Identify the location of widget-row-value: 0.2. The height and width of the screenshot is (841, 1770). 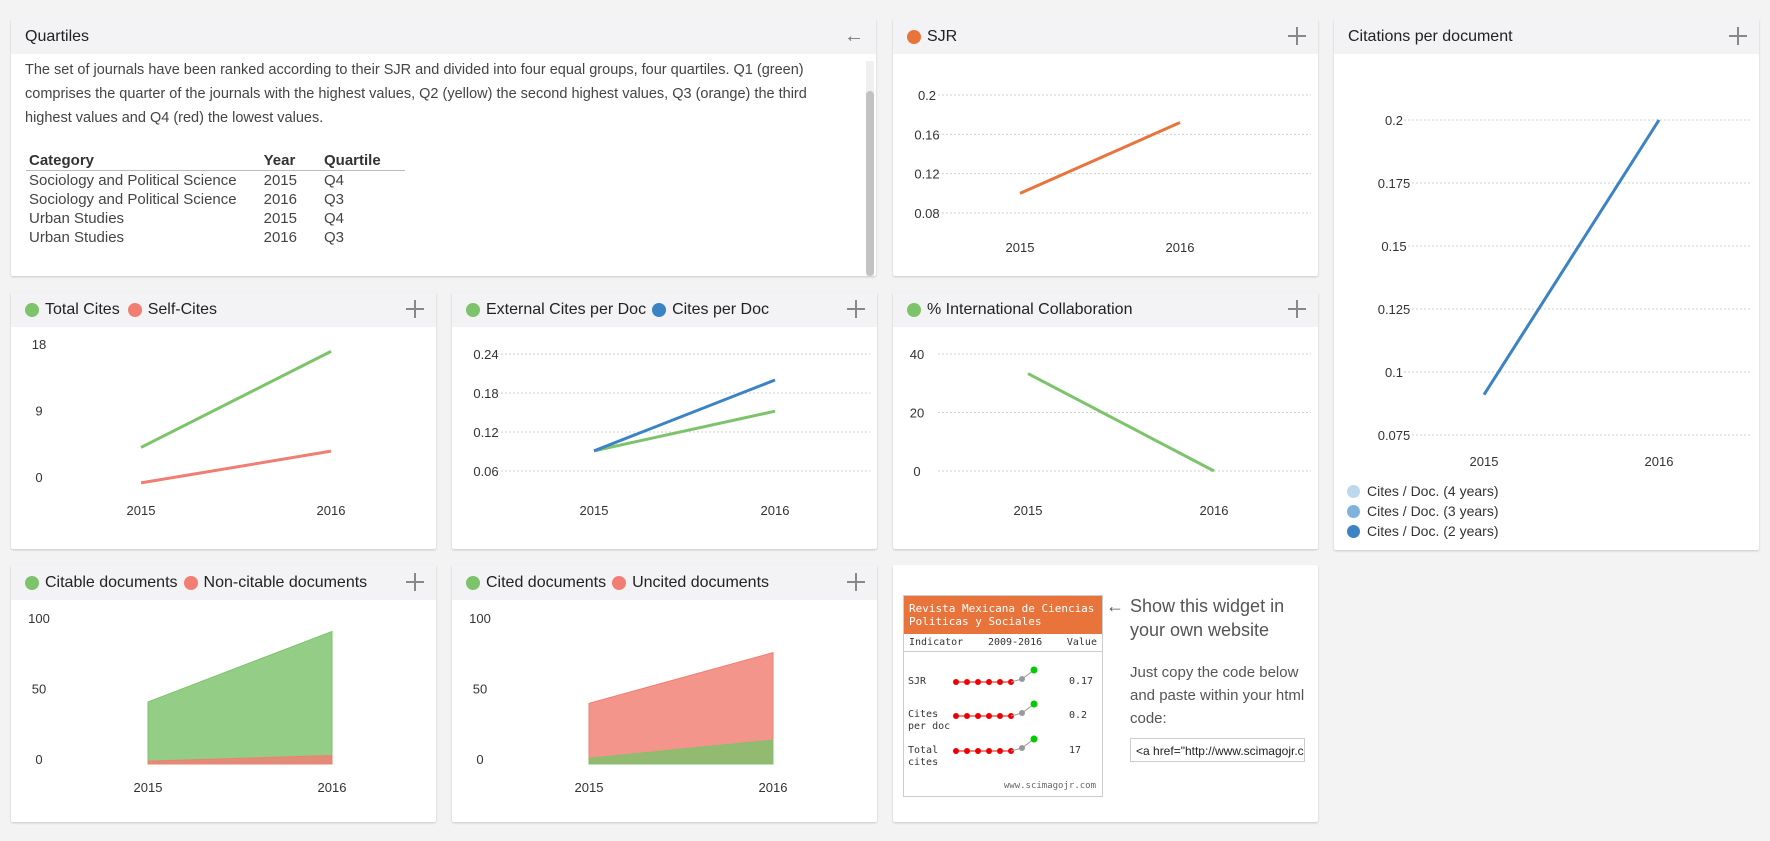
(1078, 715).